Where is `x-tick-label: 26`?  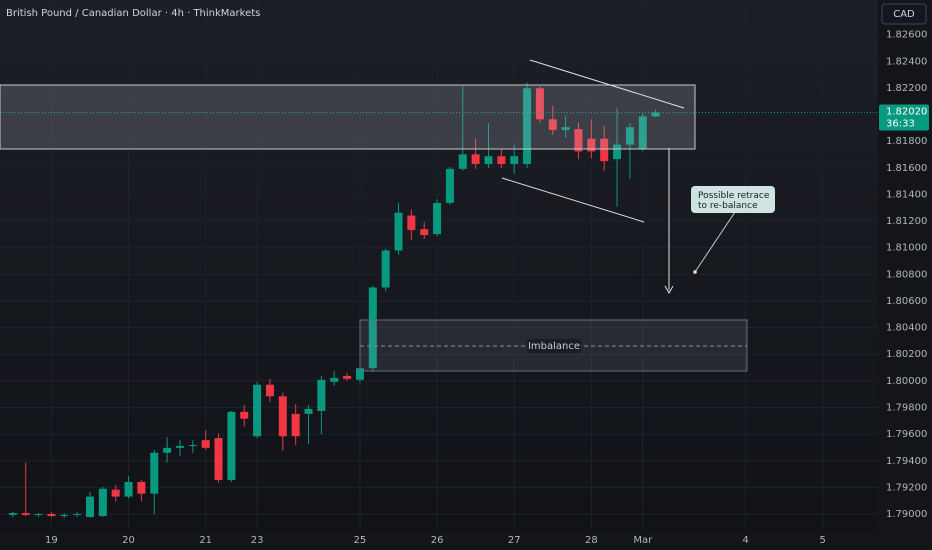
x-tick-label: 26 is located at coordinates (437, 540).